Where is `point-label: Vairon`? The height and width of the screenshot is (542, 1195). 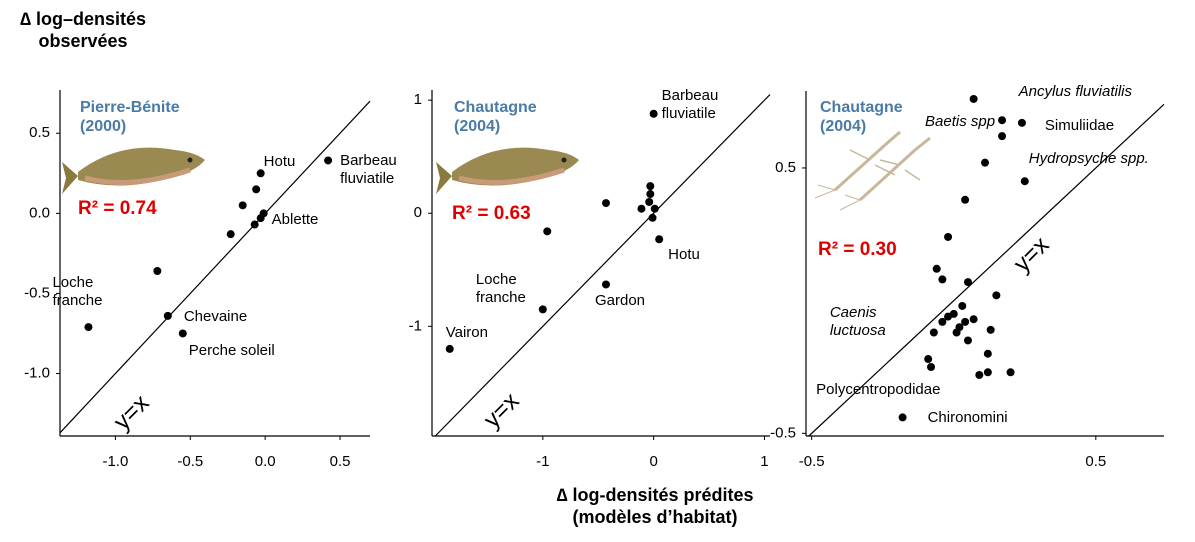
point-label: Vairon is located at coordinates (466, 332).